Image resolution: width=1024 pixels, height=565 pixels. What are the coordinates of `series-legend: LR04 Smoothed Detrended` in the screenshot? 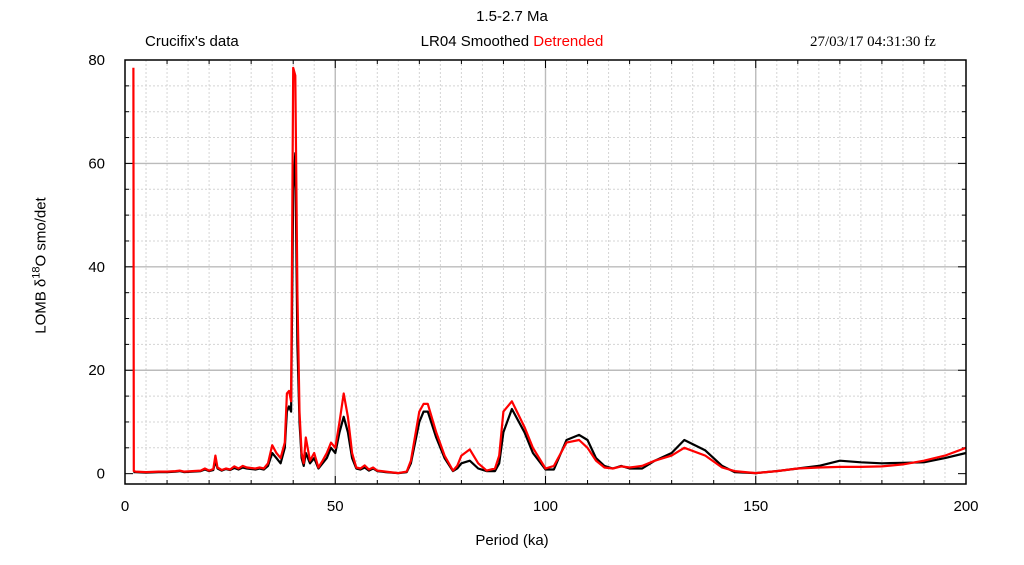 It's located at (512, 41).